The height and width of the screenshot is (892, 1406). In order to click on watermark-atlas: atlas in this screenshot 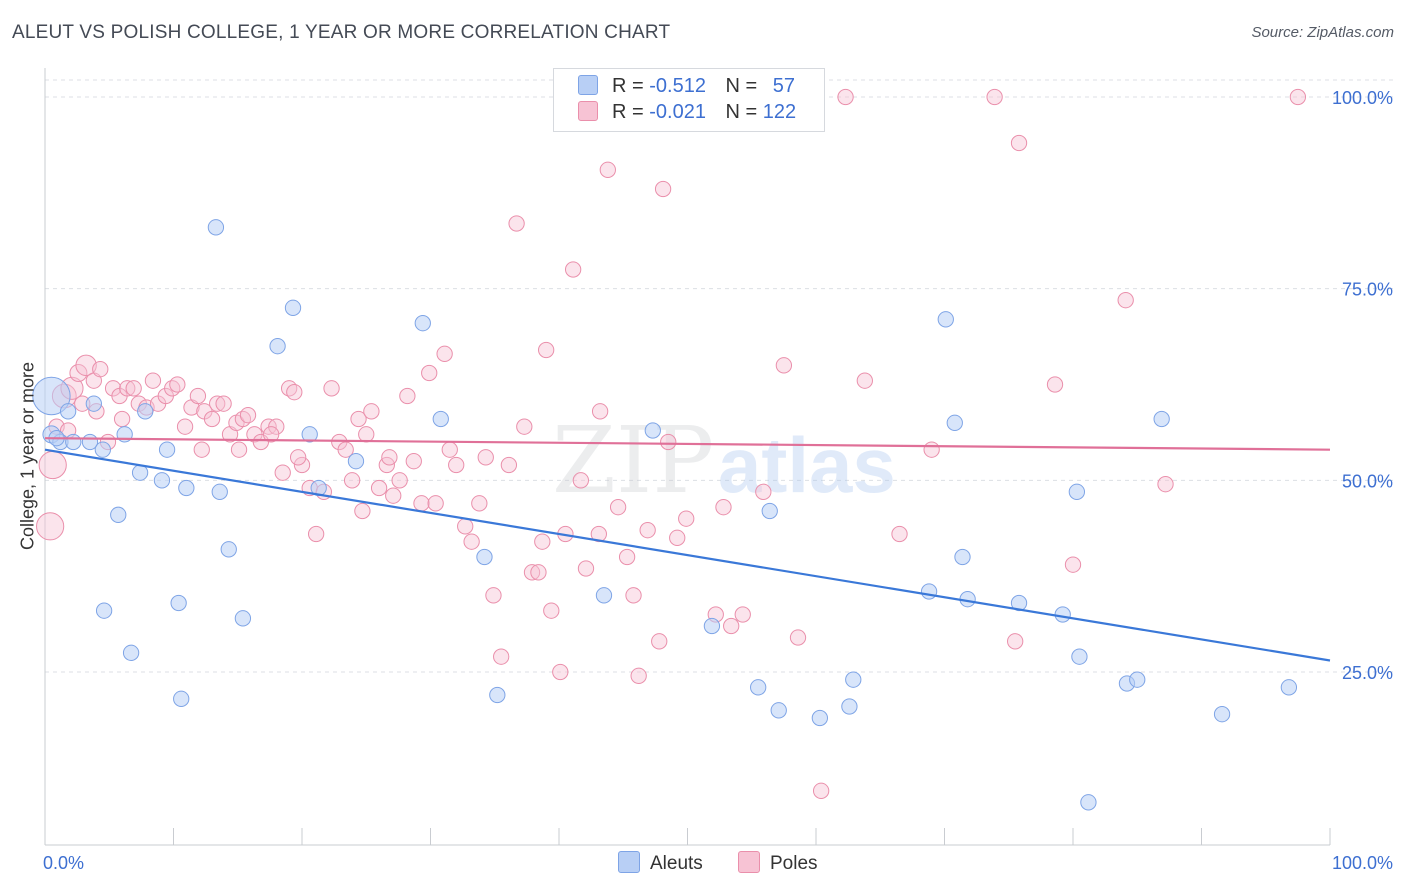, I will do `click(807, 465)`.